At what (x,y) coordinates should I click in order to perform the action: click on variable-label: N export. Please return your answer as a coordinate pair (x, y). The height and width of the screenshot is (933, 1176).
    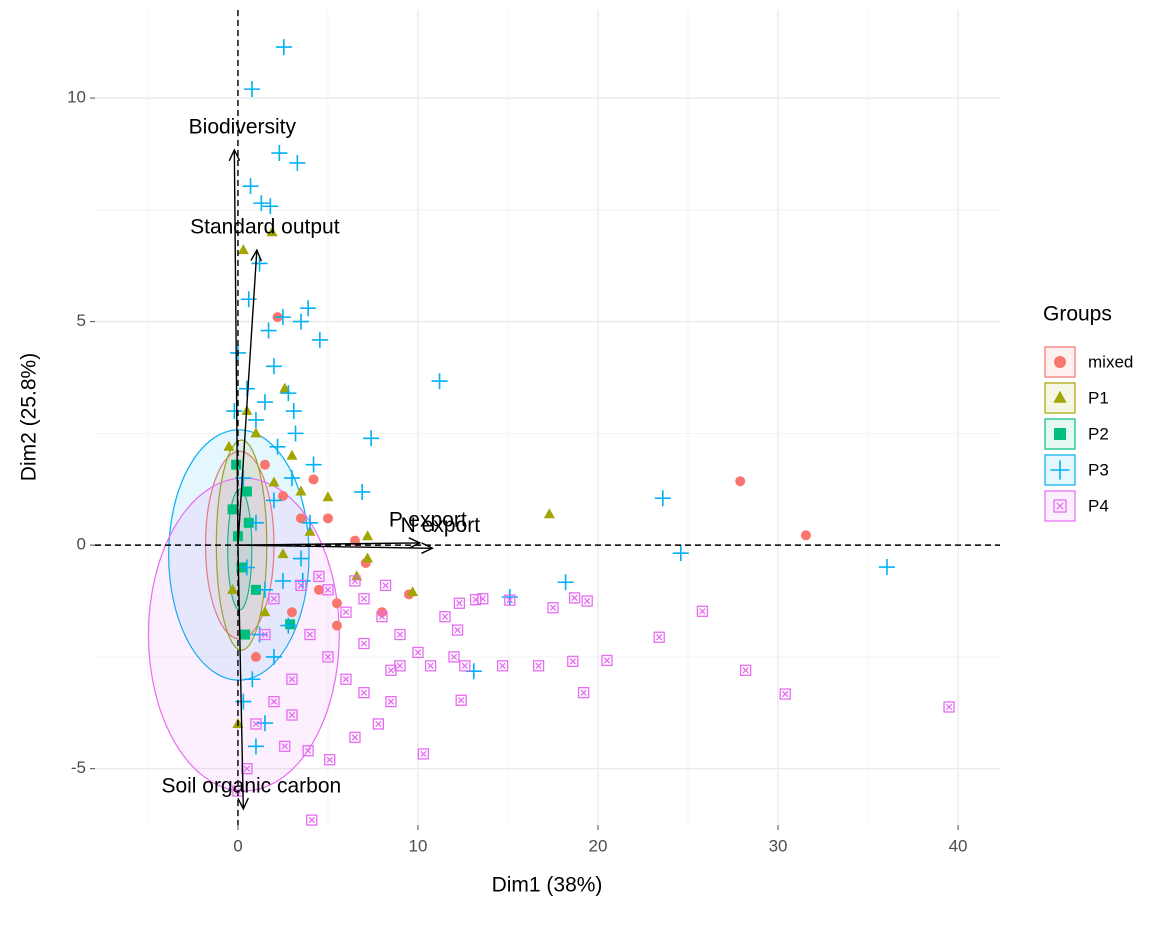
    Looking at the image, I should click on (441, 525).